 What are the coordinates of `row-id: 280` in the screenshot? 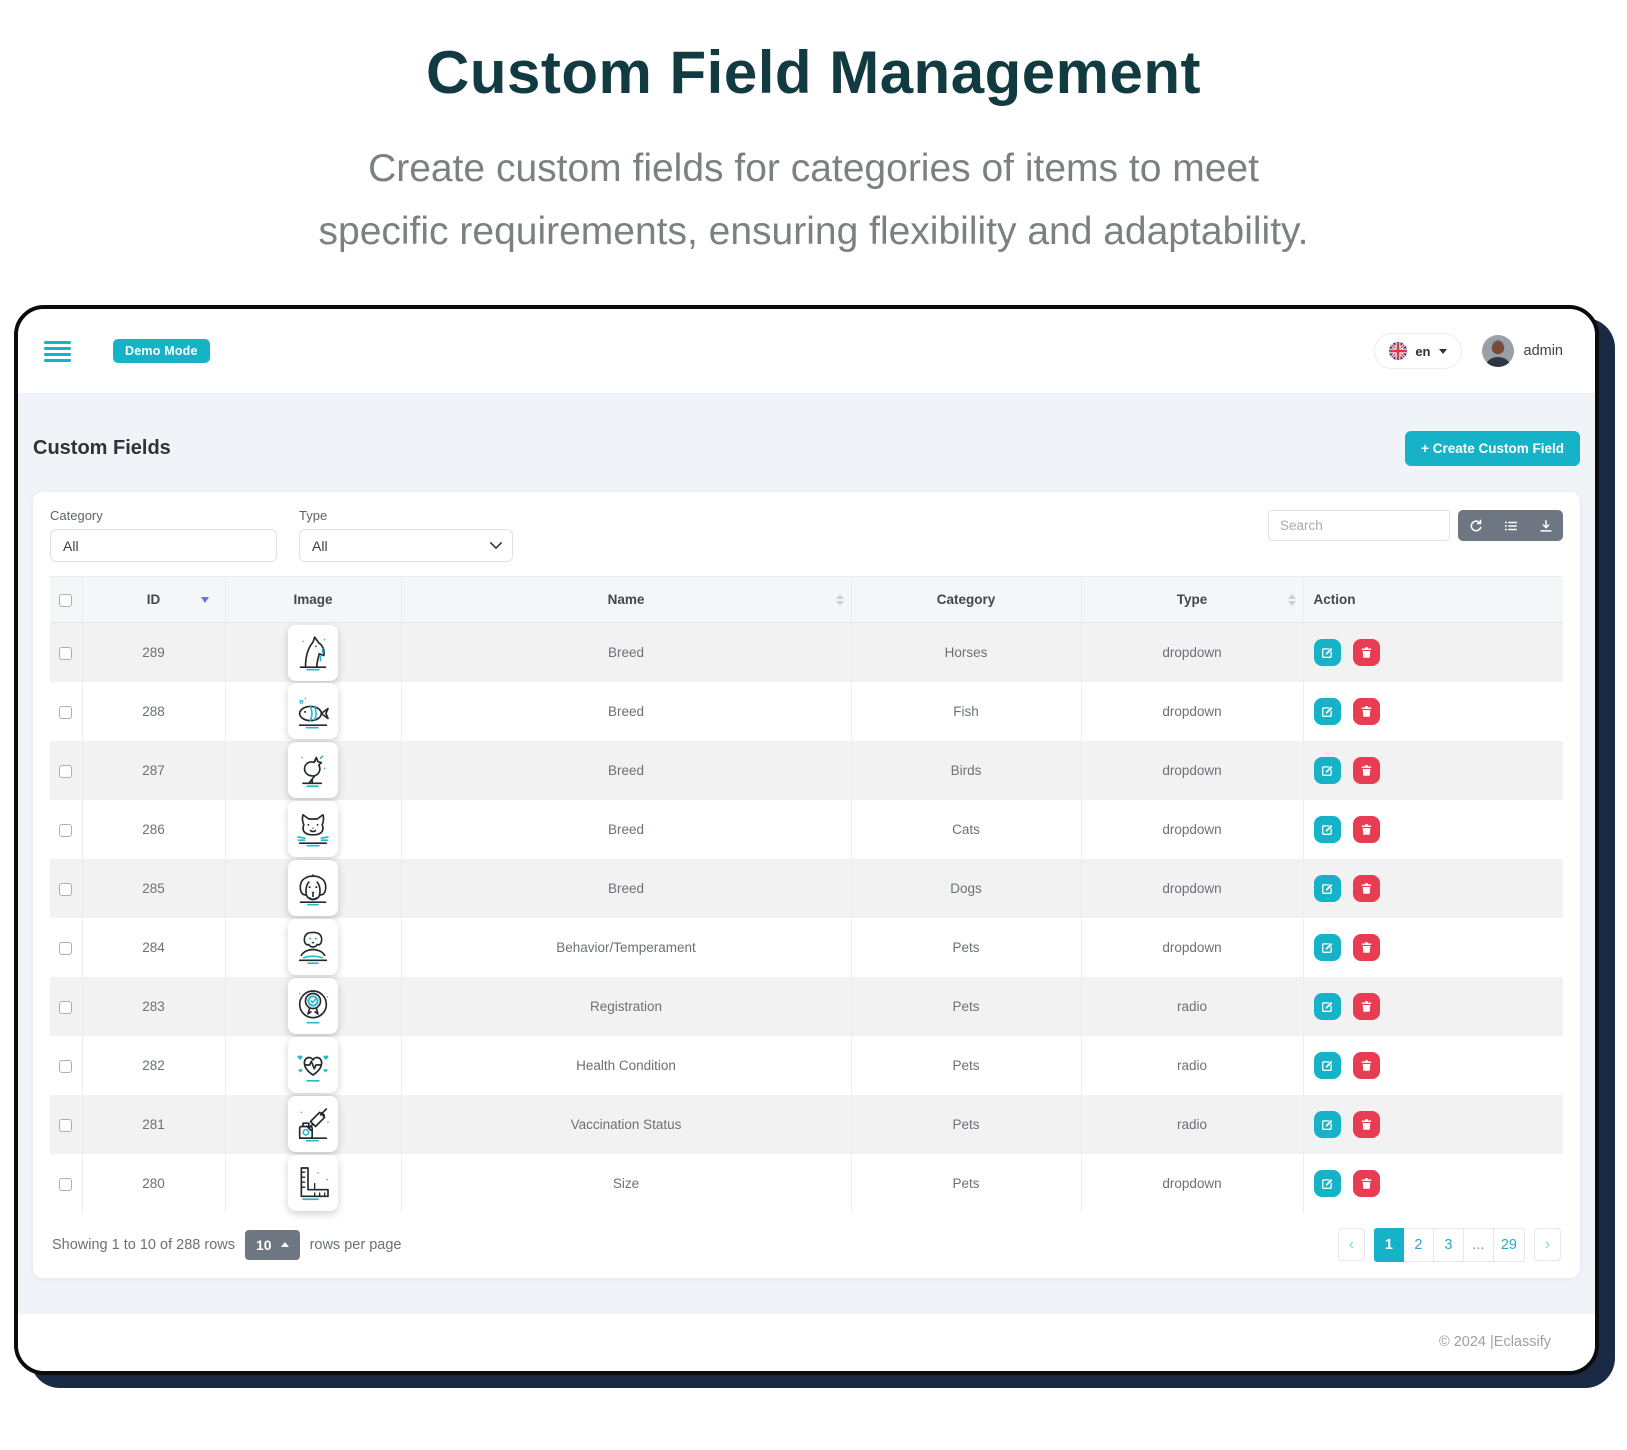 It's located at (153, 1183).